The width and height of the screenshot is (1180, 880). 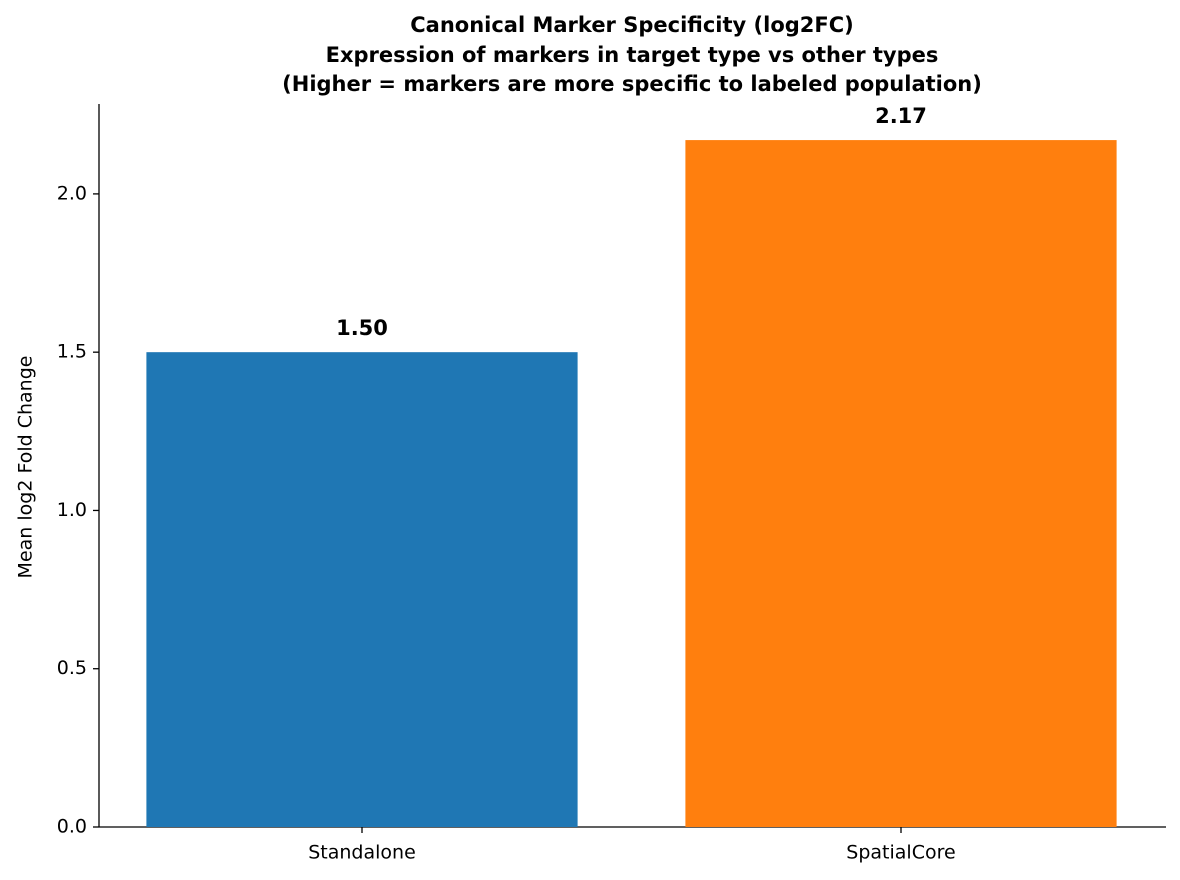 What do you see at coordinates (72, 193) in the screenshot?
I see `y-tick-label: 2.0` at bounding box center [72, 193].